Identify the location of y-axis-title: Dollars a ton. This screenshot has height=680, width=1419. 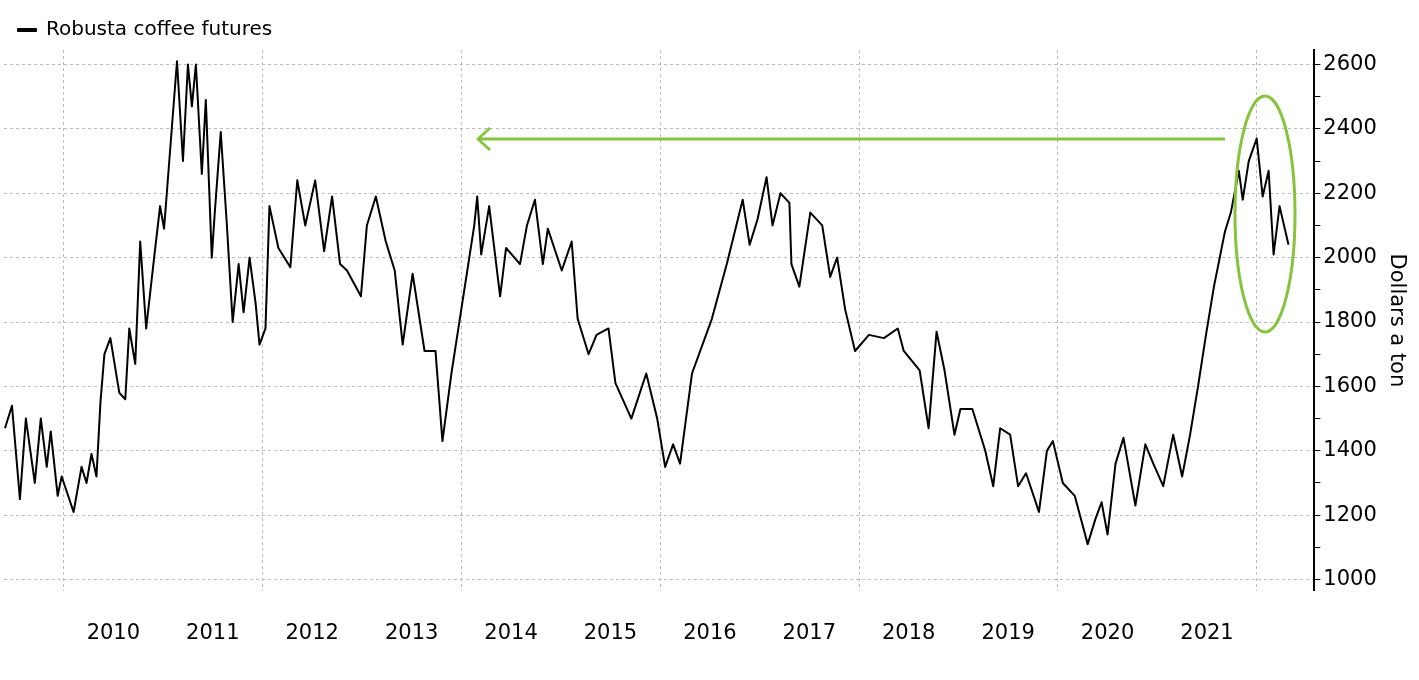
(1397, 320).